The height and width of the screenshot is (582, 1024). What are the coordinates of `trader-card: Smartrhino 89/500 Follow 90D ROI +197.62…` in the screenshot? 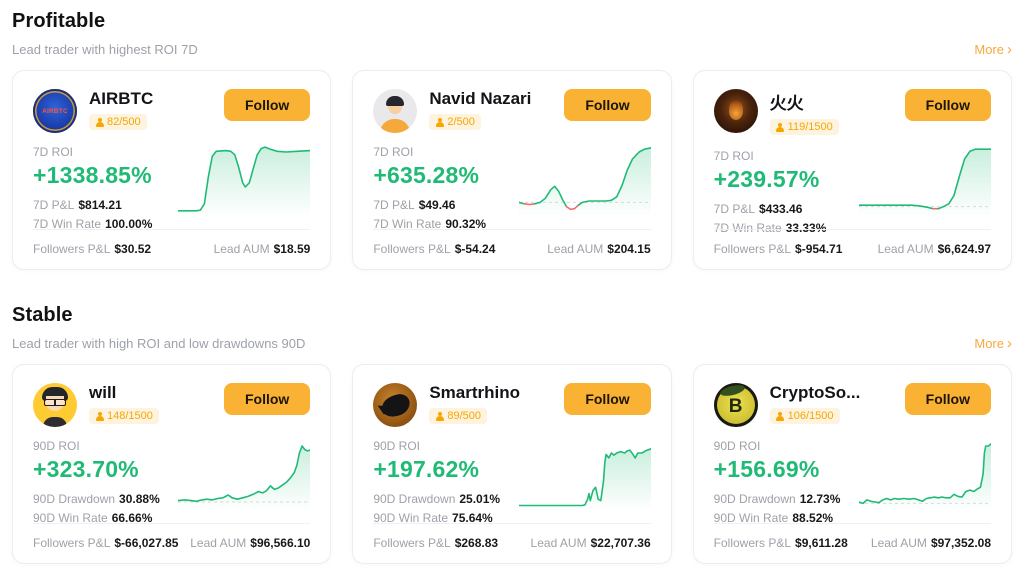 It's located at (512, 464).